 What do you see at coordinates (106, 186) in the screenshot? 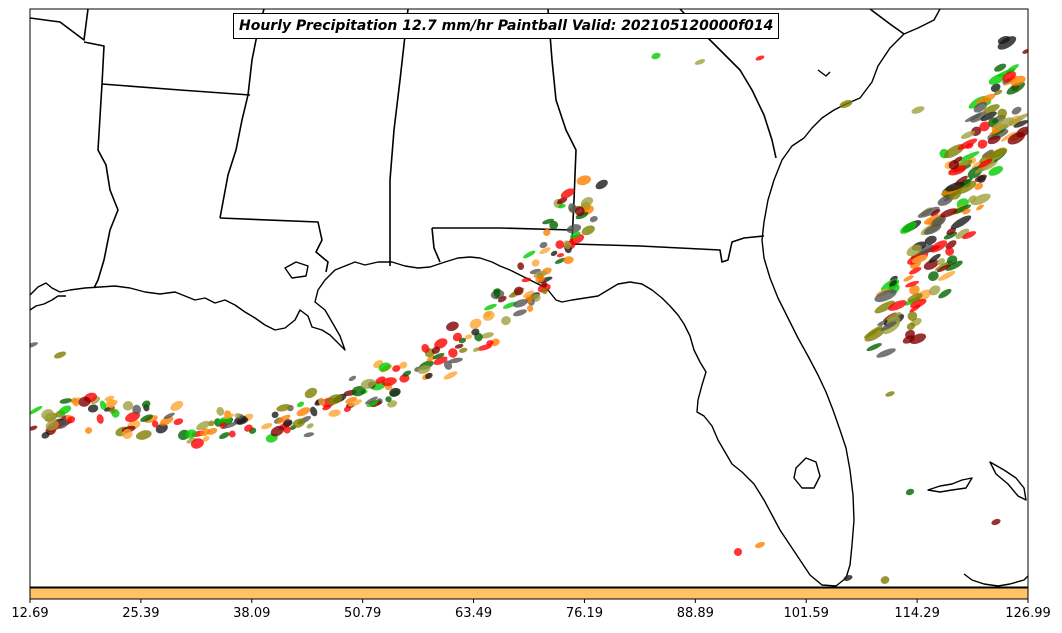
I see `border-tx-la` at bounding box center [106, 186].